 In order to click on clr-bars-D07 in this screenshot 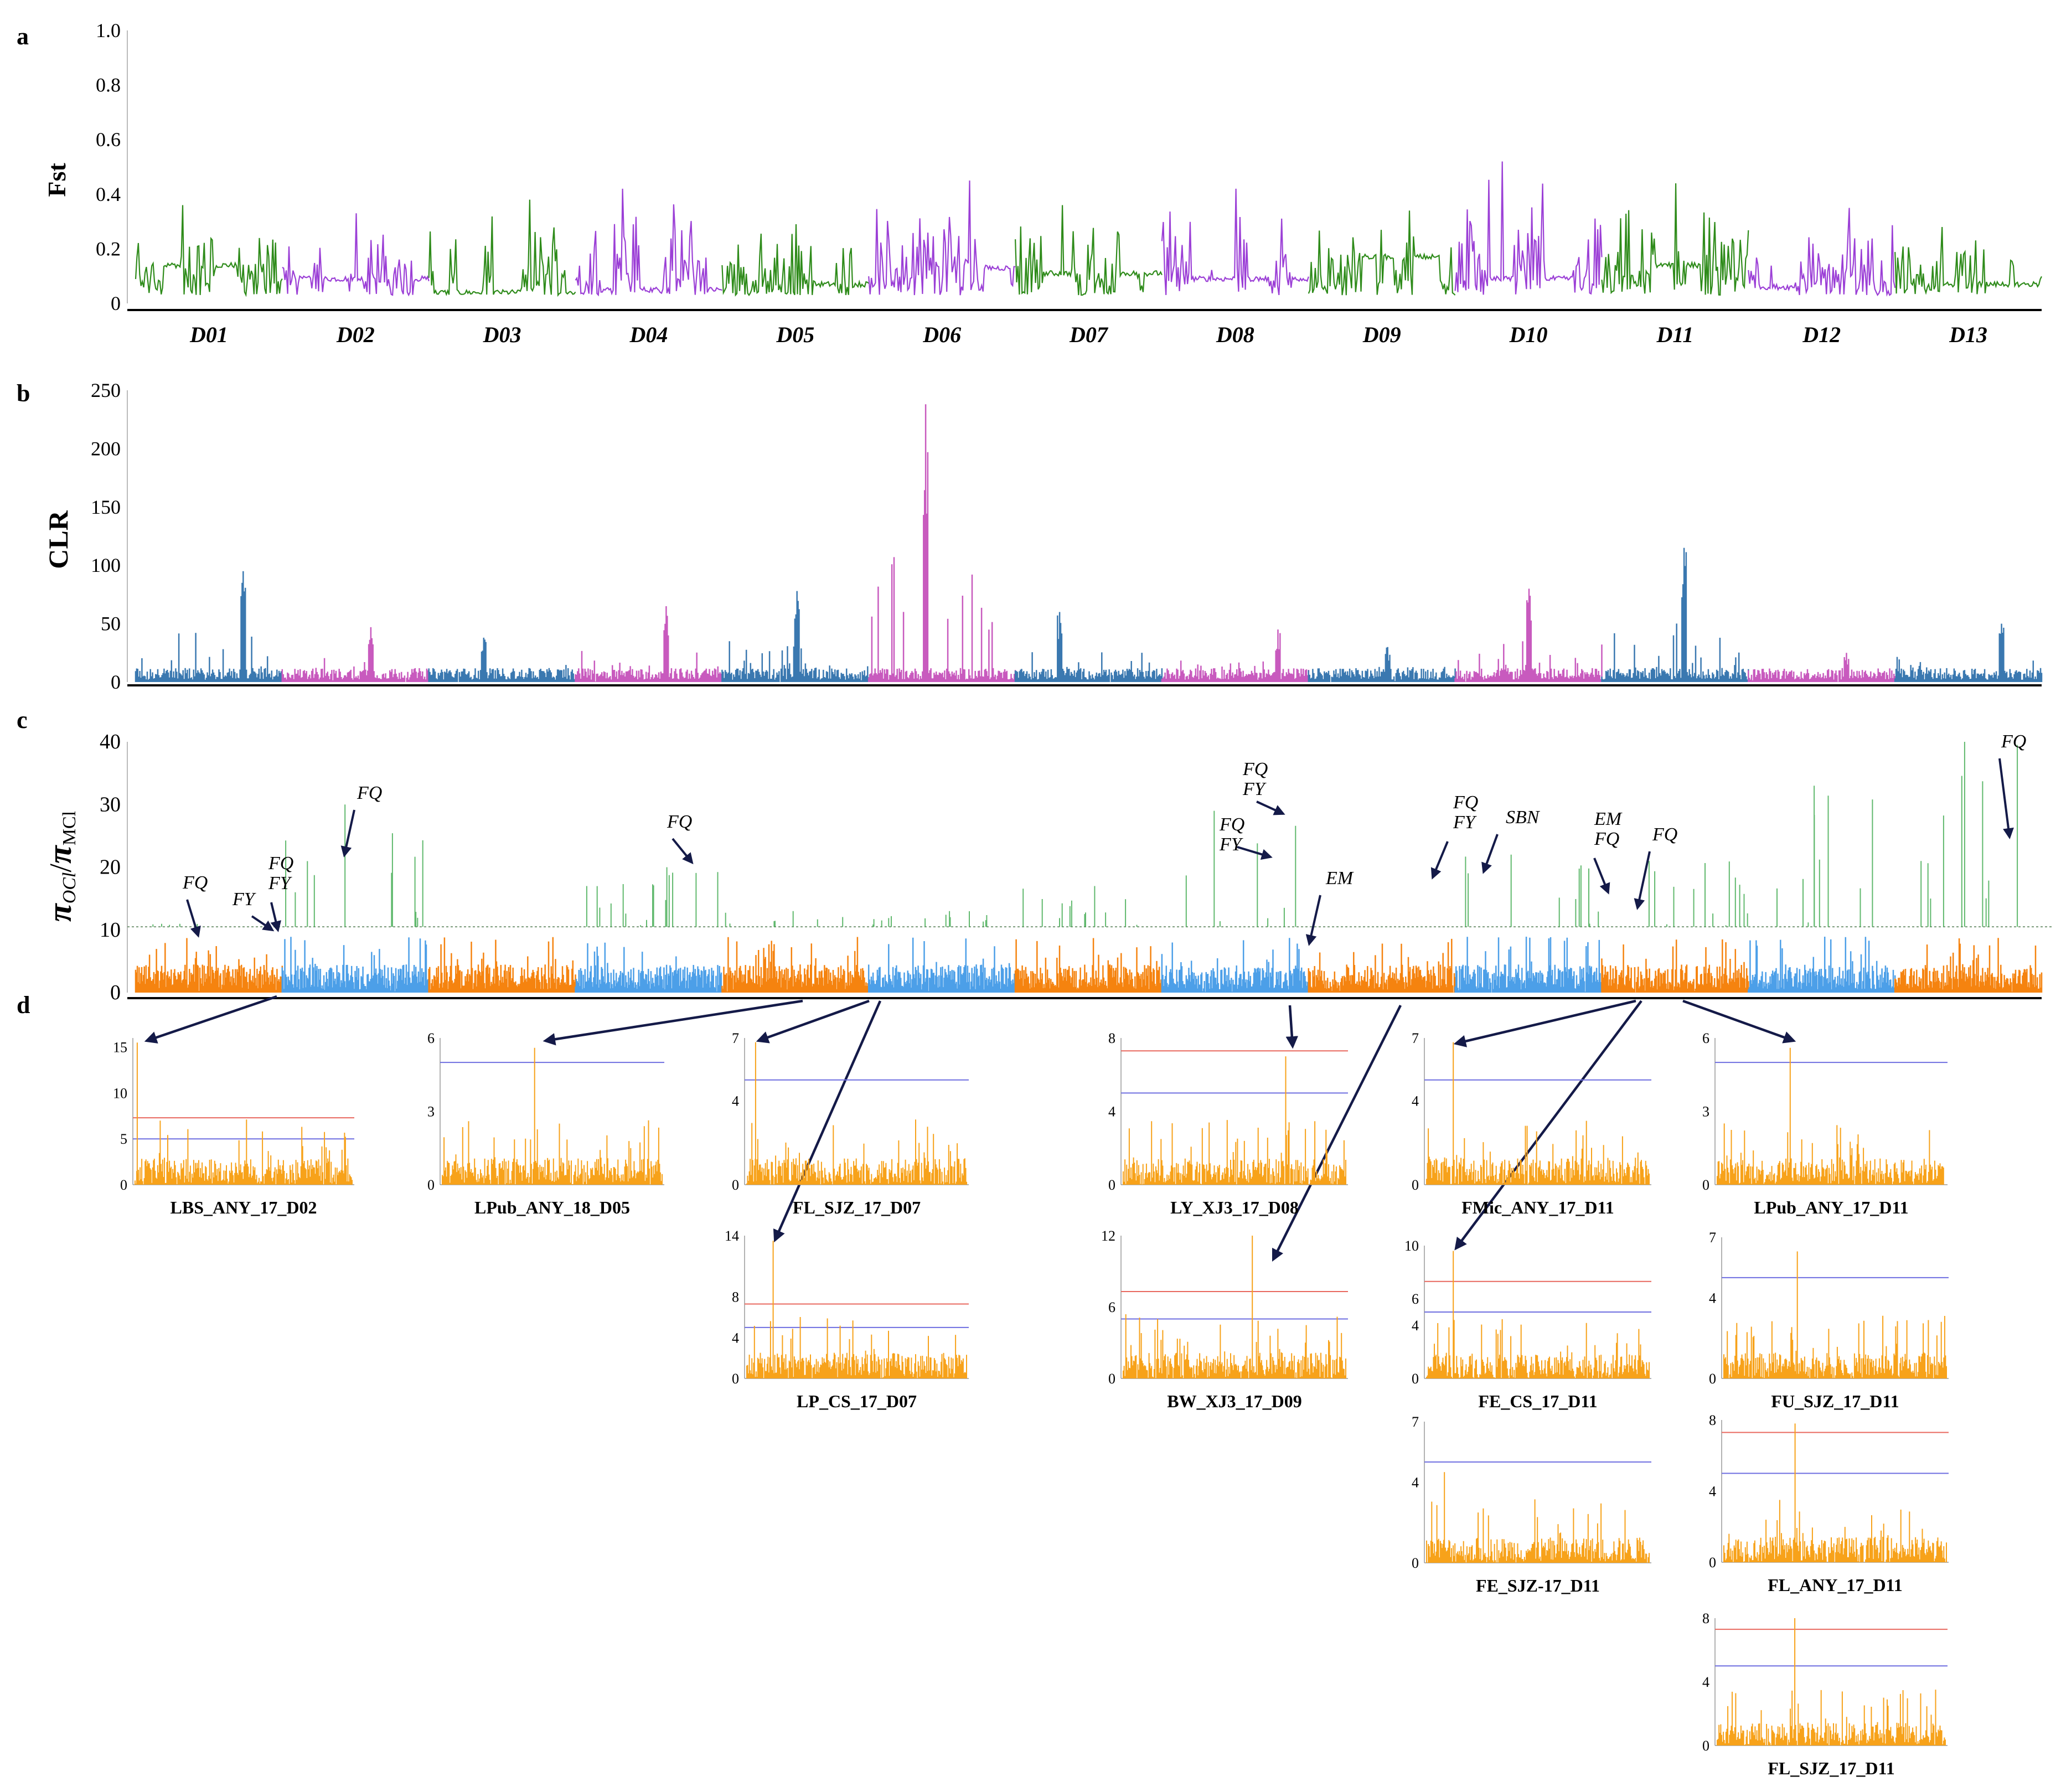, I will do `click(1088, 647)`.